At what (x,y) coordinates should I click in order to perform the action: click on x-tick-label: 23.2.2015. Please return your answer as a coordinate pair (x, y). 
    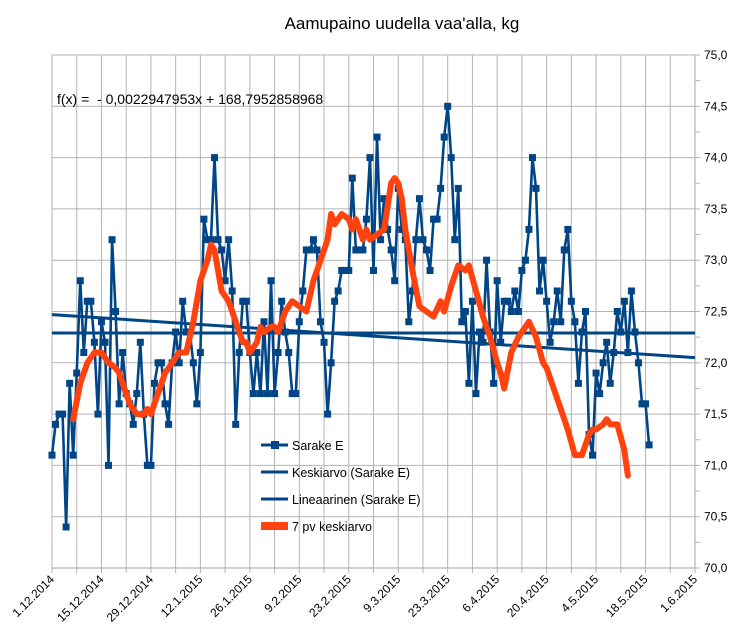
    Looking at the image, I should click on (330, 596).